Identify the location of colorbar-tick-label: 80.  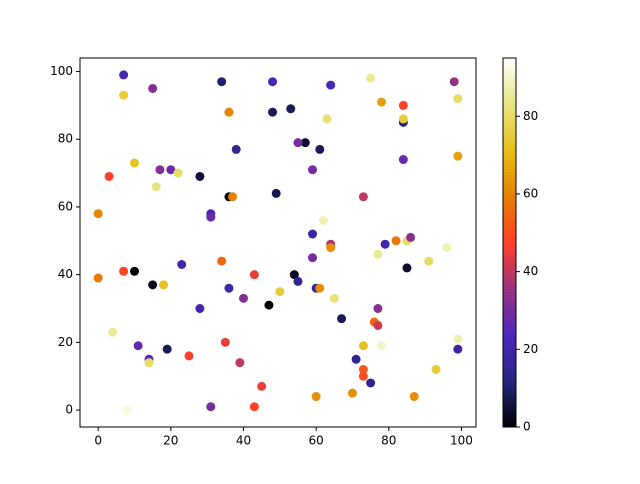
(530, 116).